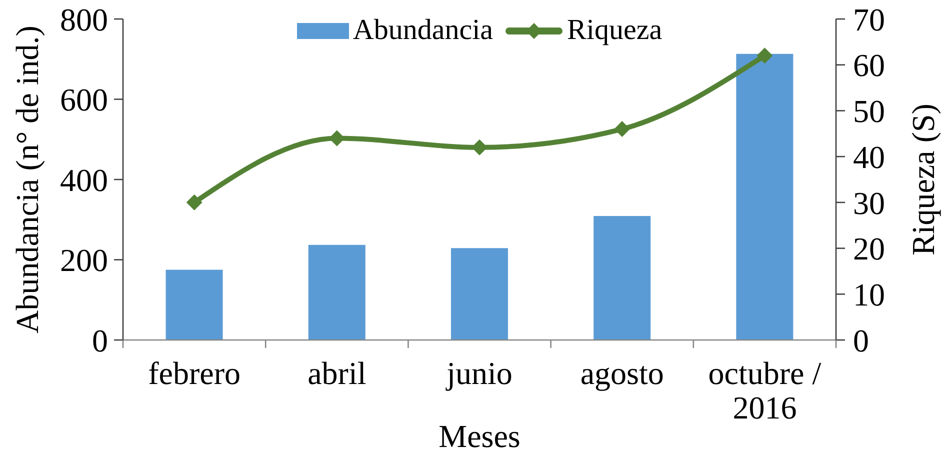  I want to click on y-axis-title: Abundancia (n° de ind.), so click(27, 180).